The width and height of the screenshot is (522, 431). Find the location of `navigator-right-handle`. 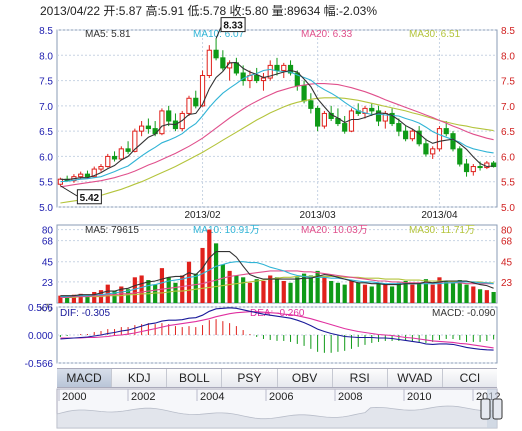

navigator-right-handle is located at coordinates (497, 409).